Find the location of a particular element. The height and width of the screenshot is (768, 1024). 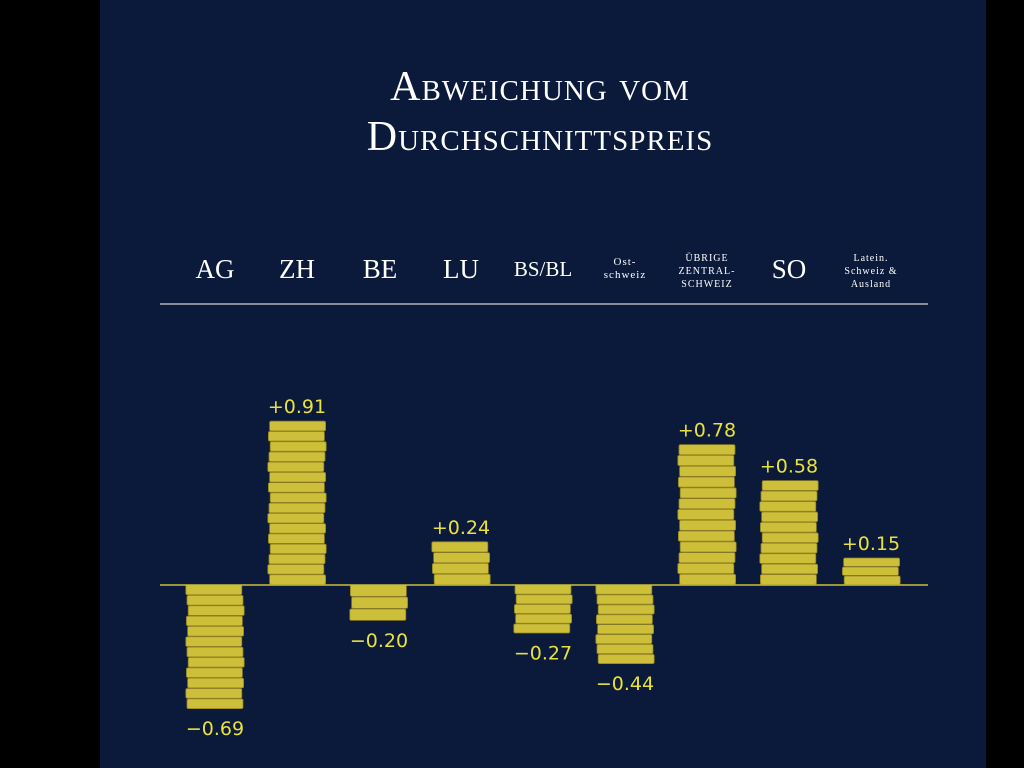

header-ostschweiz: Ost- schweiz is located at coordinates (625, 269).